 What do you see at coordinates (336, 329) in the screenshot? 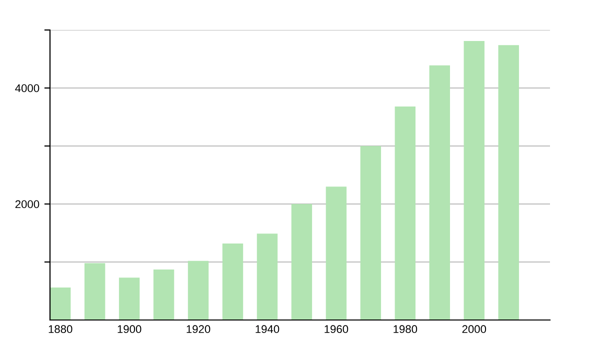
I see `x-tick-label: 1960` at bounding box center [336, 329].